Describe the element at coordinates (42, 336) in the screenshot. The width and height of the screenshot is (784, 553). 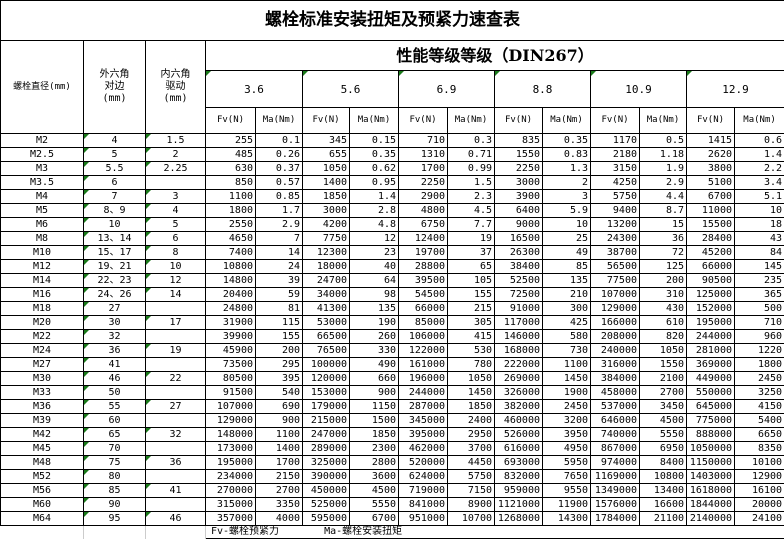
I see `bolt-size-cell: M22` at that location.